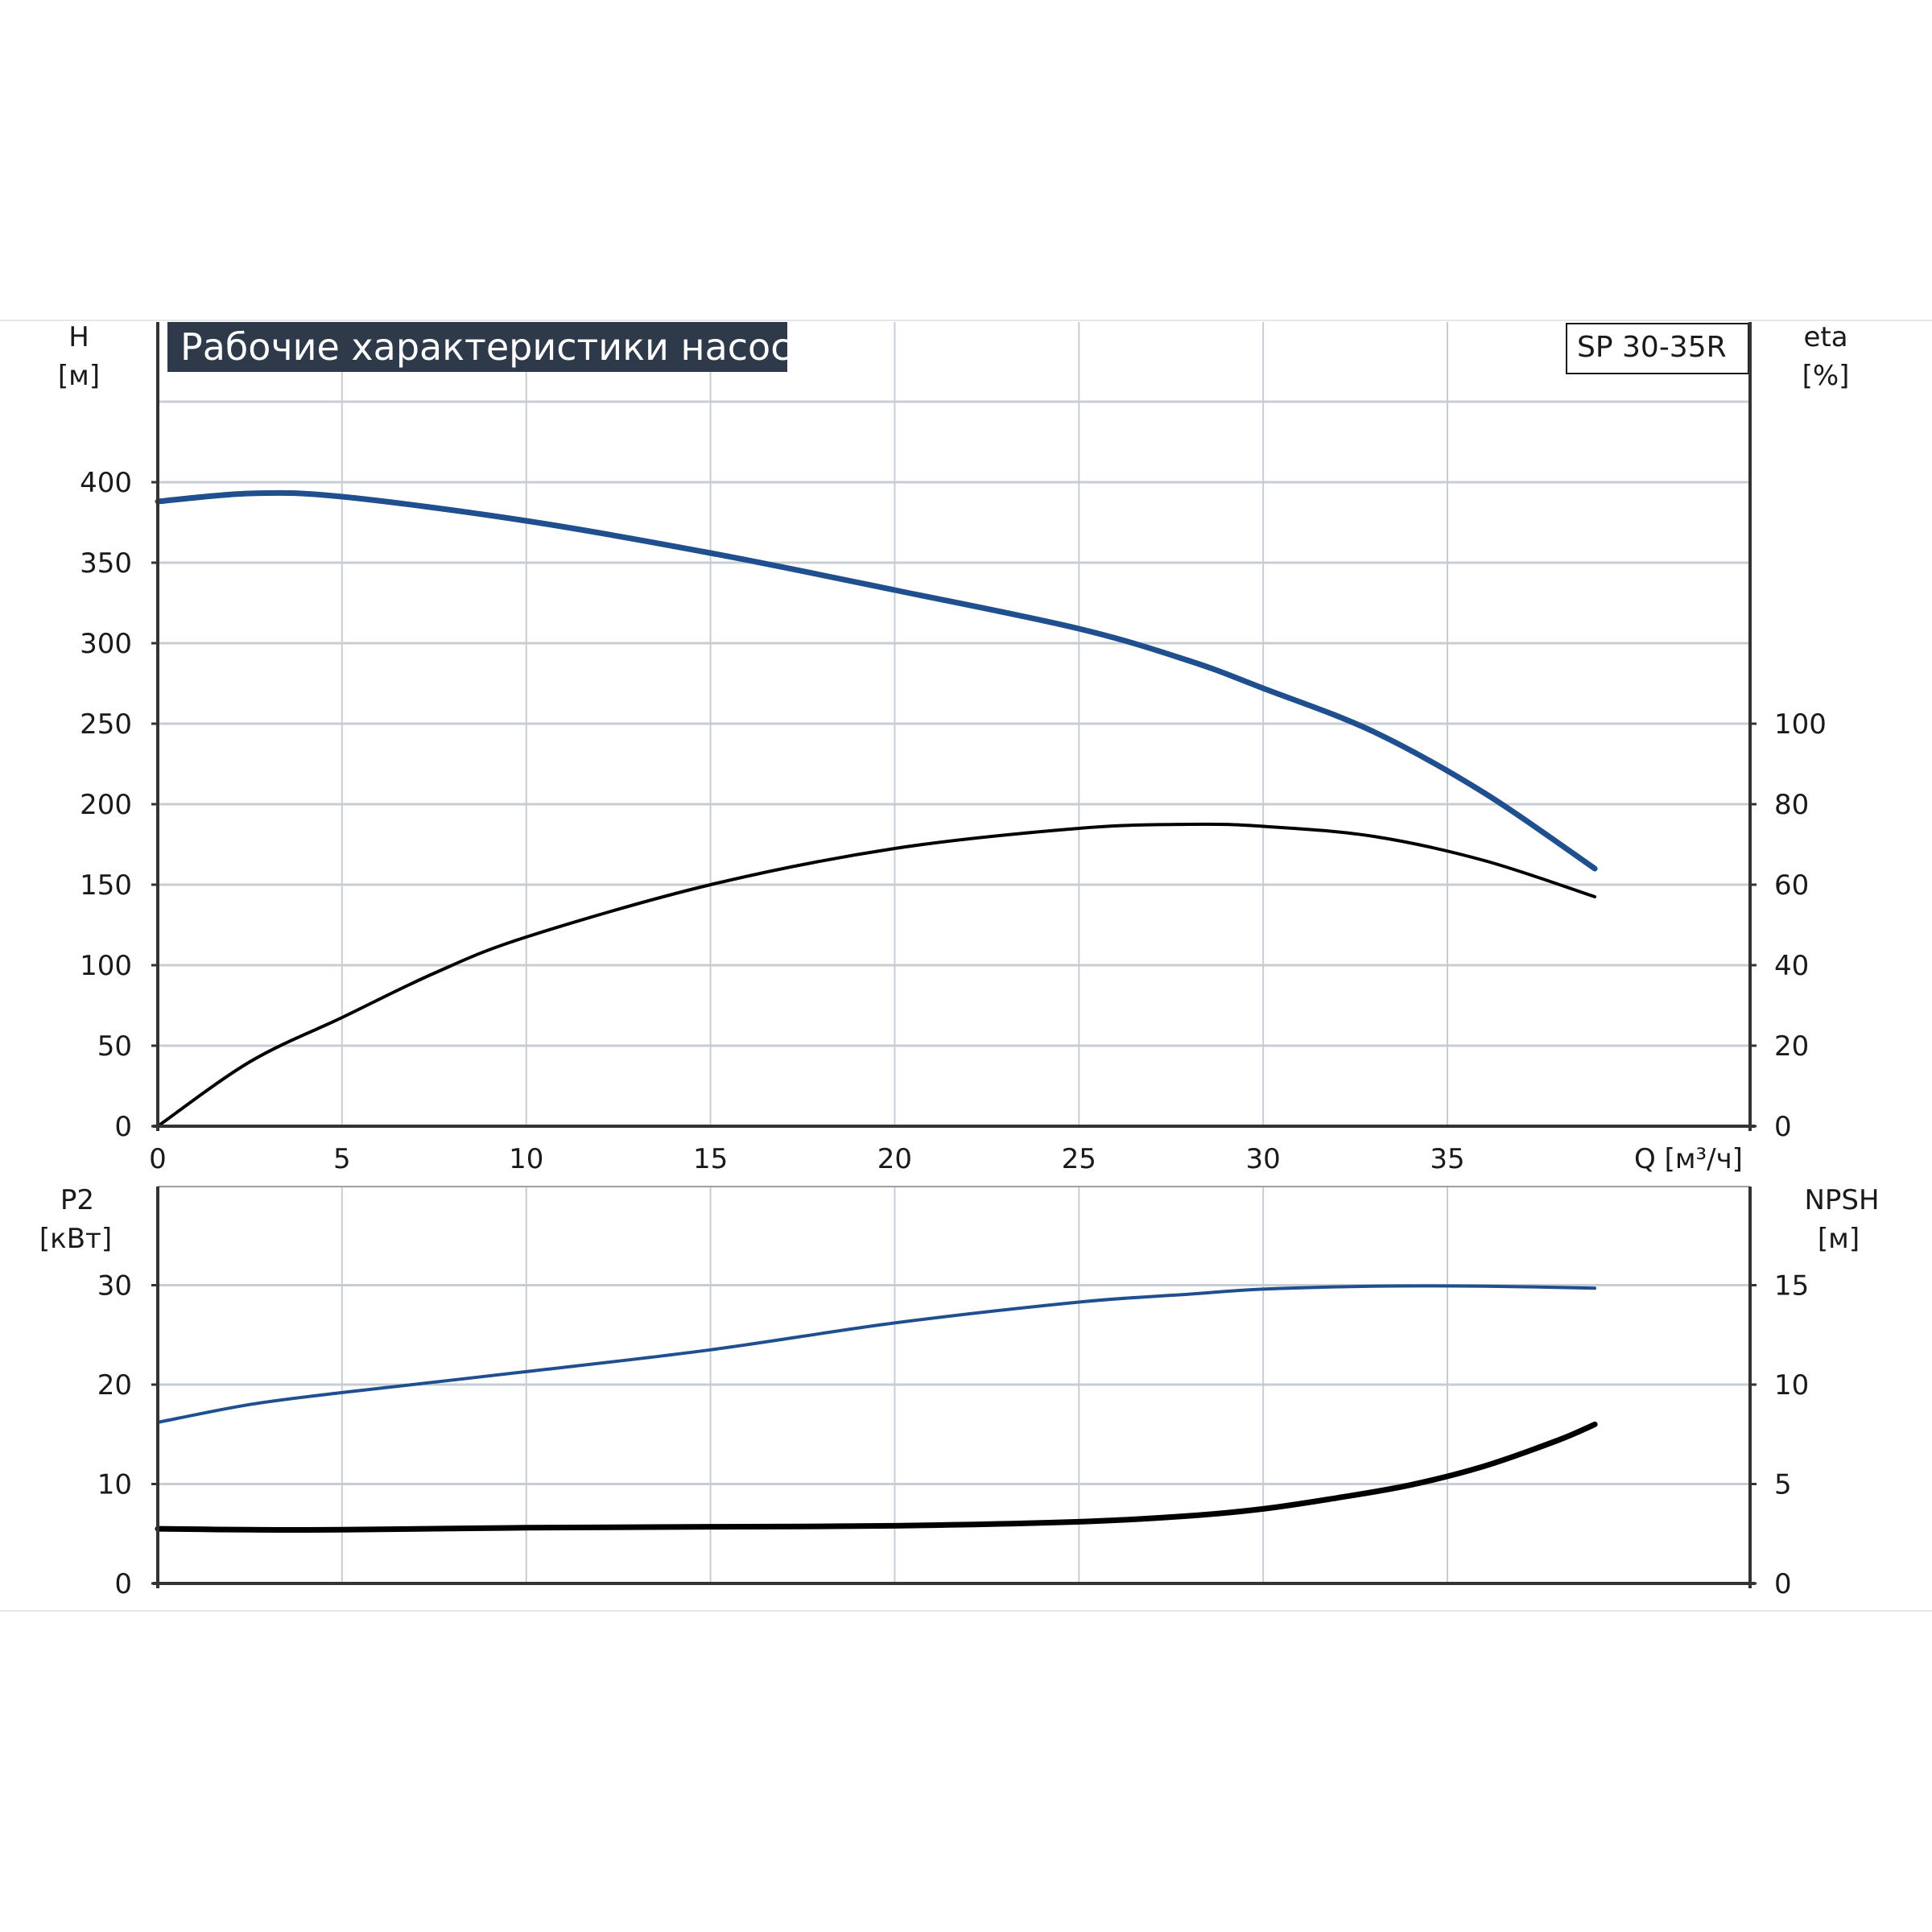 This screenshot has height=1932, width=1932. What do you see at coordinates (342, 1159) in the screenshot?
I see `x-tick-5: 5` at bounding box center [342, 1159].